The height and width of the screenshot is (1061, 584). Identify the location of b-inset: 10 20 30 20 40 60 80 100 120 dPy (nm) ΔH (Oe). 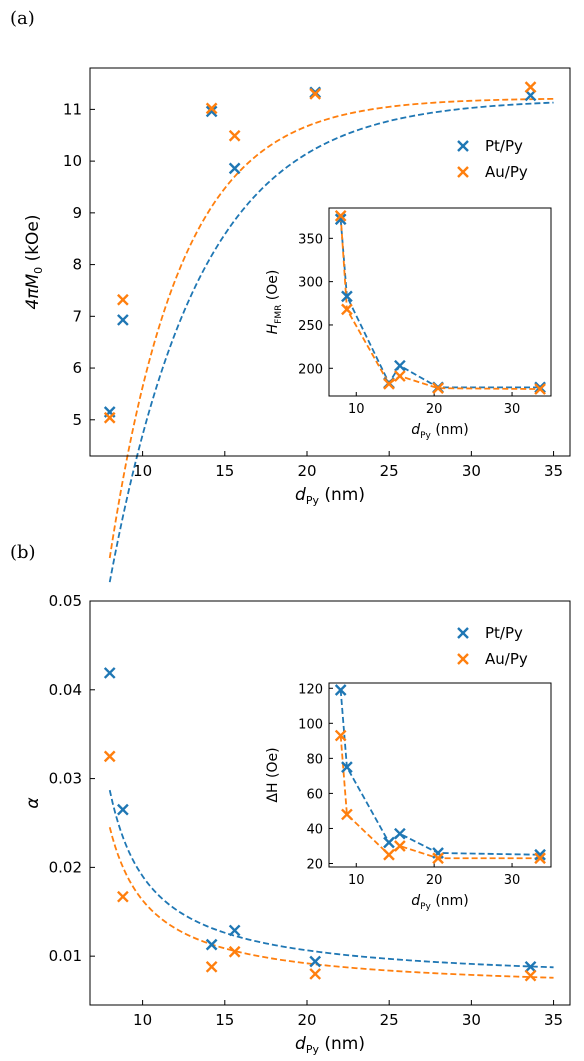
(408, 797).